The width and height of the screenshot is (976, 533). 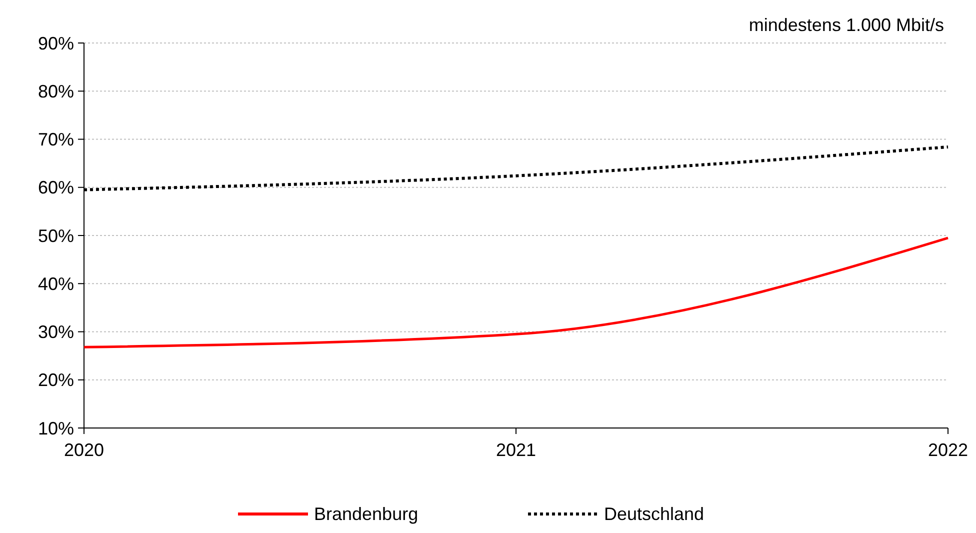 What do you see at coordinates (948, 450) in the screenshot?
I see `x-tick-label: 2022` at bounding box center [948, 450].